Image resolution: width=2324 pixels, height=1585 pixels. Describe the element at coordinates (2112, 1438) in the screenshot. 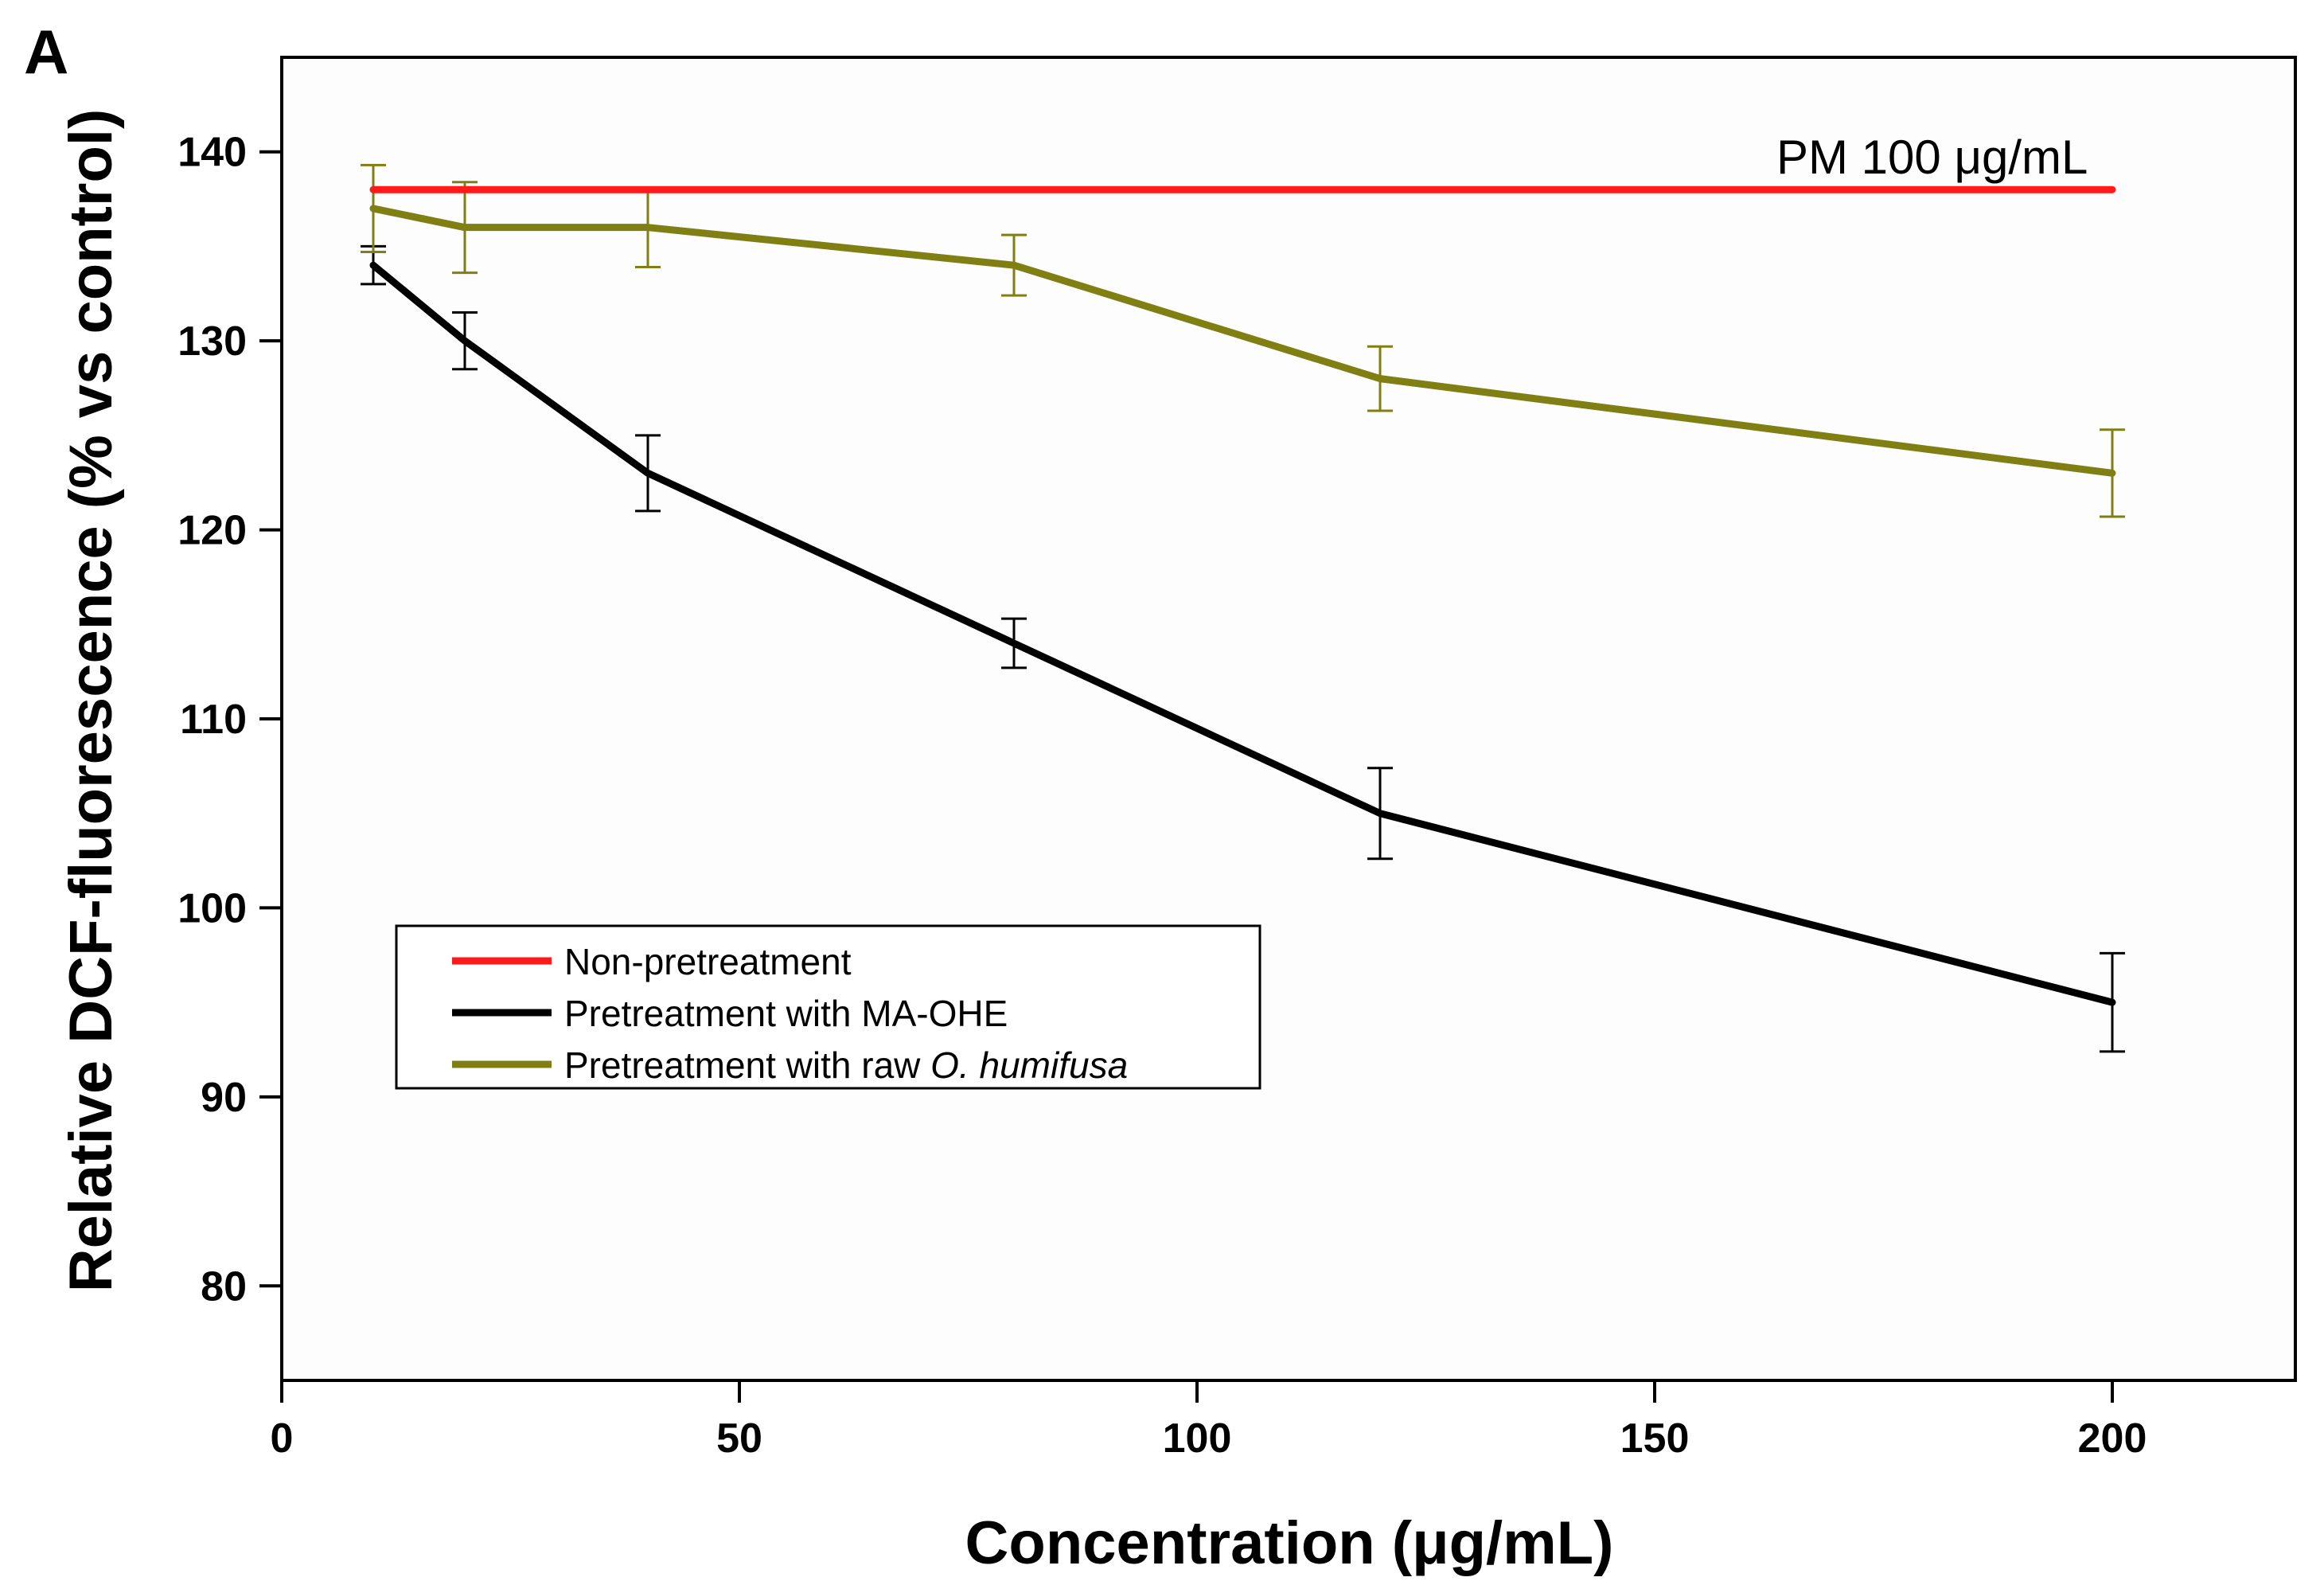

I see `x-tick-label-200: 200` at that location.